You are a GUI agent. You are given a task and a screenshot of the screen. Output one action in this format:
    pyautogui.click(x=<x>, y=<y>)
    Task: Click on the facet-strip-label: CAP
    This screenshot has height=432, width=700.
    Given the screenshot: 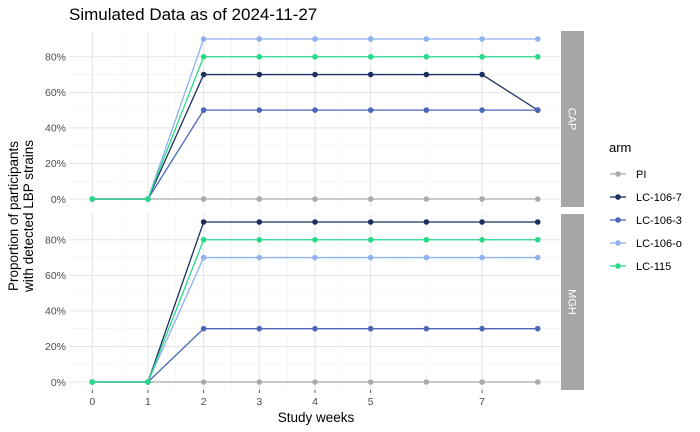 What is the action you would take?
    pyautogui.click(x=572, y=119)
    